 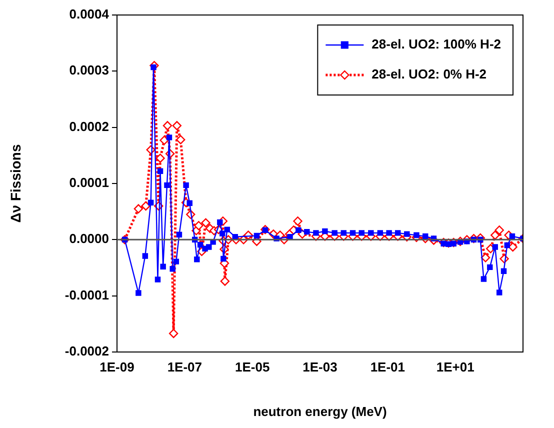 I want to click on y-tick-label: -0.0002, so click(x=86, y=351).